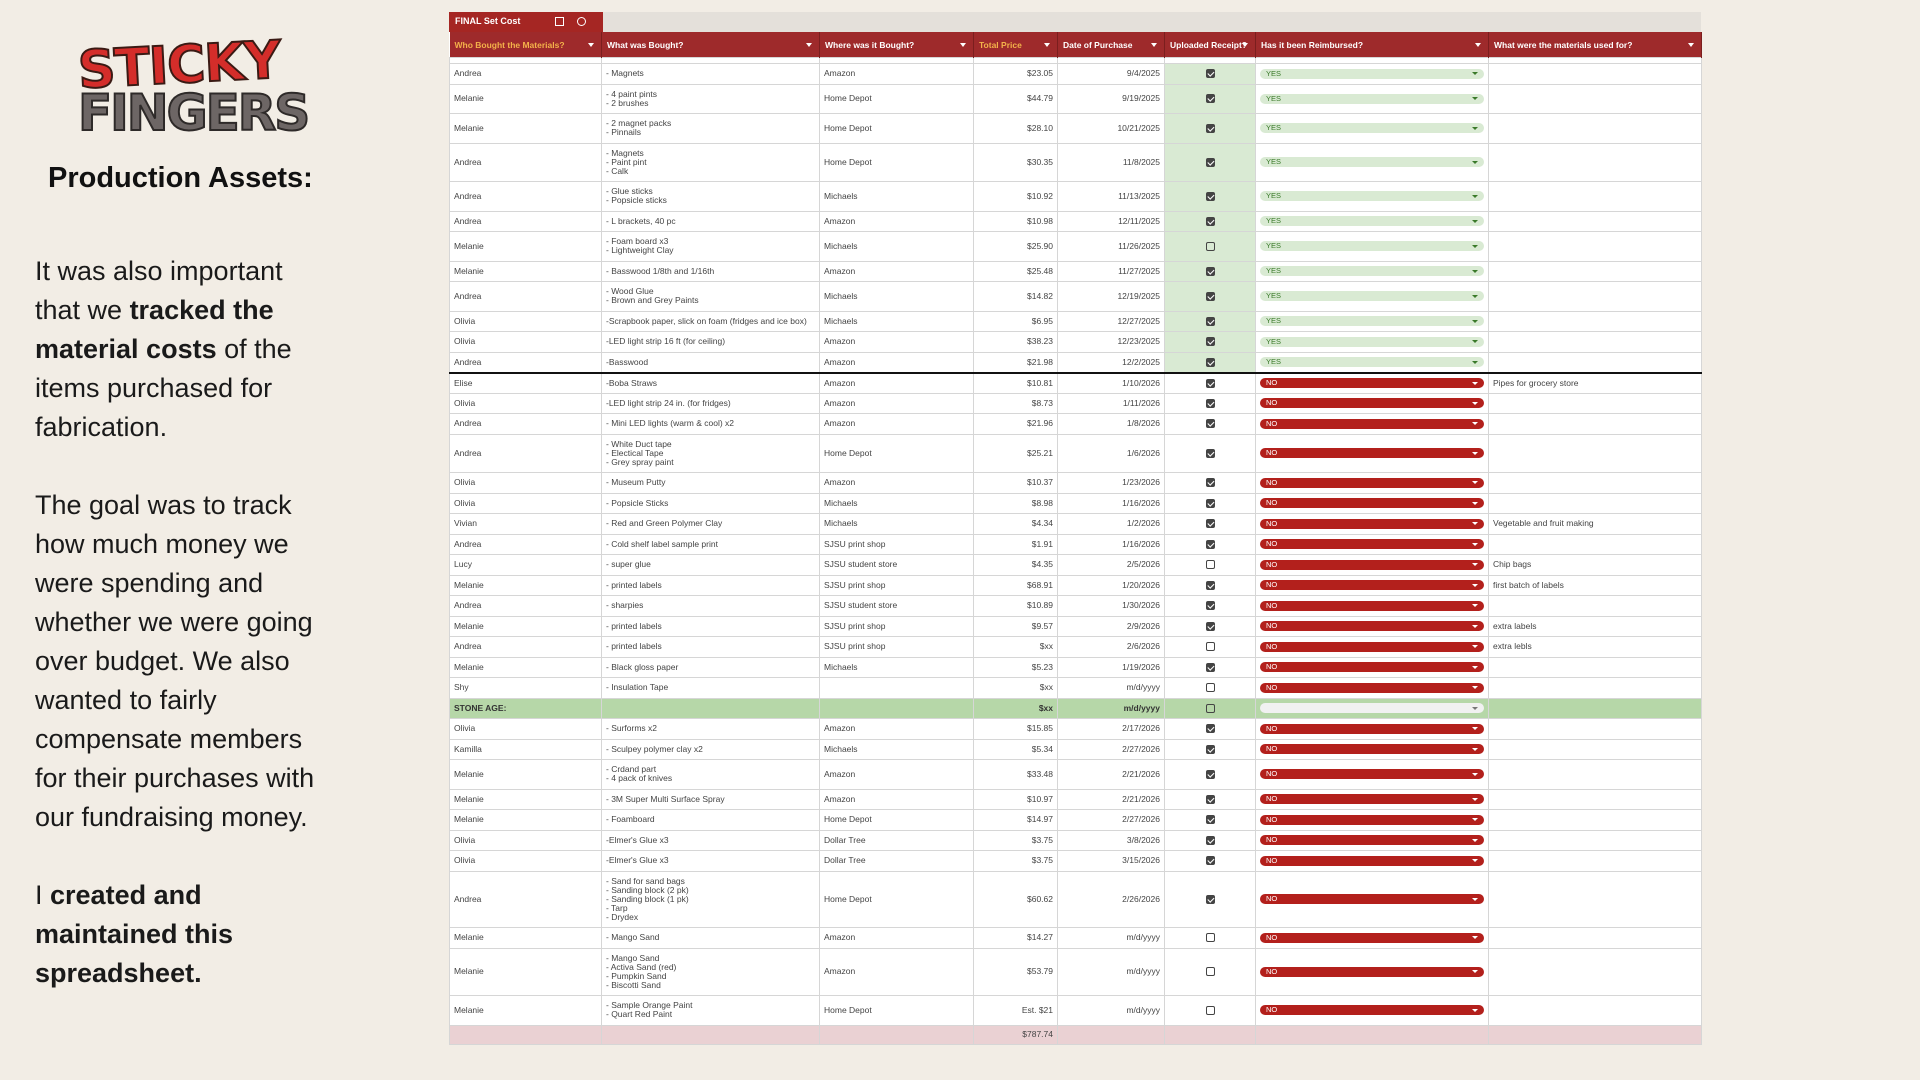 This screenshot has height=1080, width=1920. What do you see at coordinates (1111, 708) in the screenshot?
I see `date-cell: m/d/yyyy` at bounding box center [1111, 708].